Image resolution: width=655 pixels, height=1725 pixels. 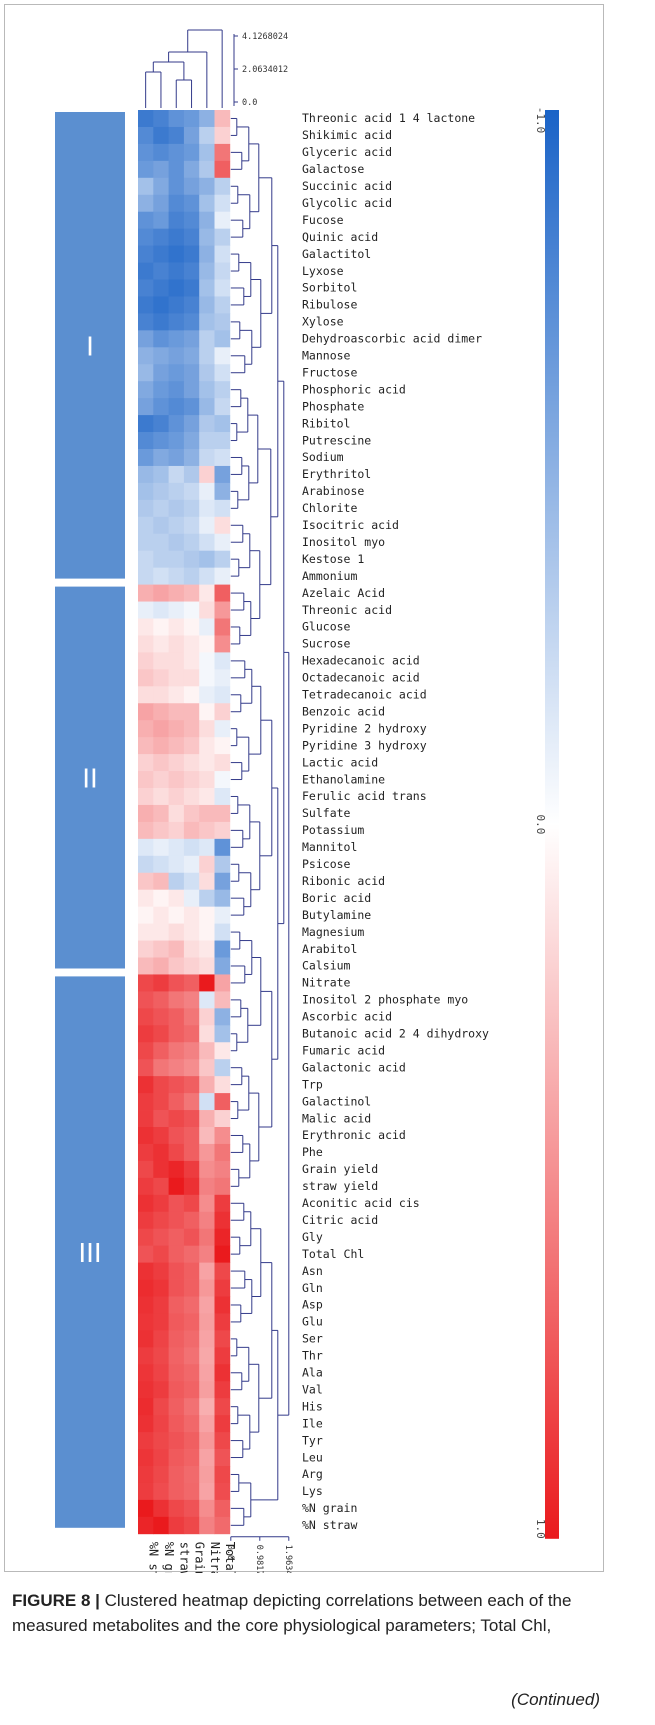 What do you see at coordinates (364, 796) in the screenshot?
I see `row-label: Ferulic acid trans` at bounding box center [364, 796].